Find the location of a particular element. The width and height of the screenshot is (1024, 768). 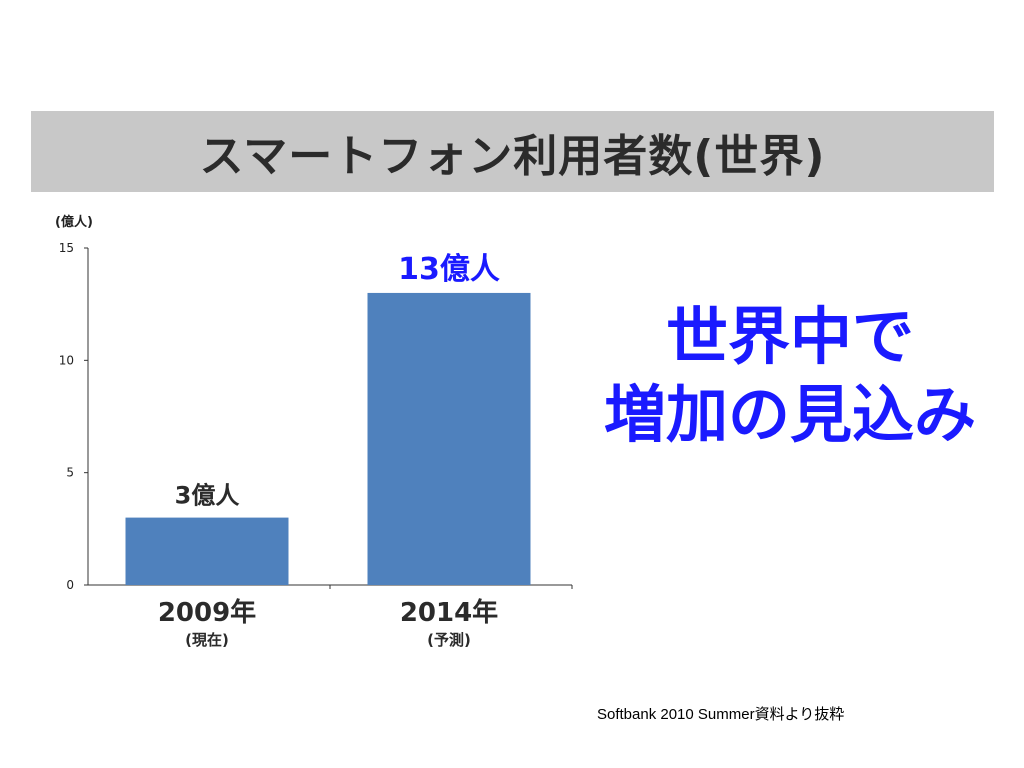

x-category-label-2: 2014年 is located at coordinates (449, 612).